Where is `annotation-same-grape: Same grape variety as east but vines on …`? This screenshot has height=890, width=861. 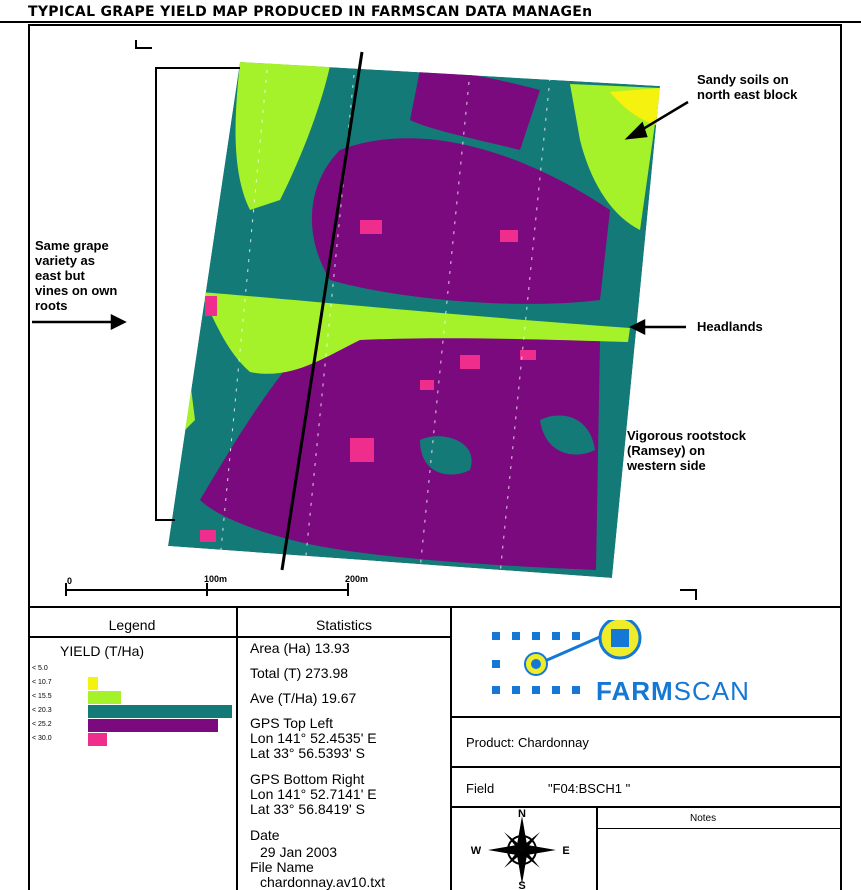 annotation-same-grape: Same grape variety as east but vines on … is located at coordinates (76, 275).